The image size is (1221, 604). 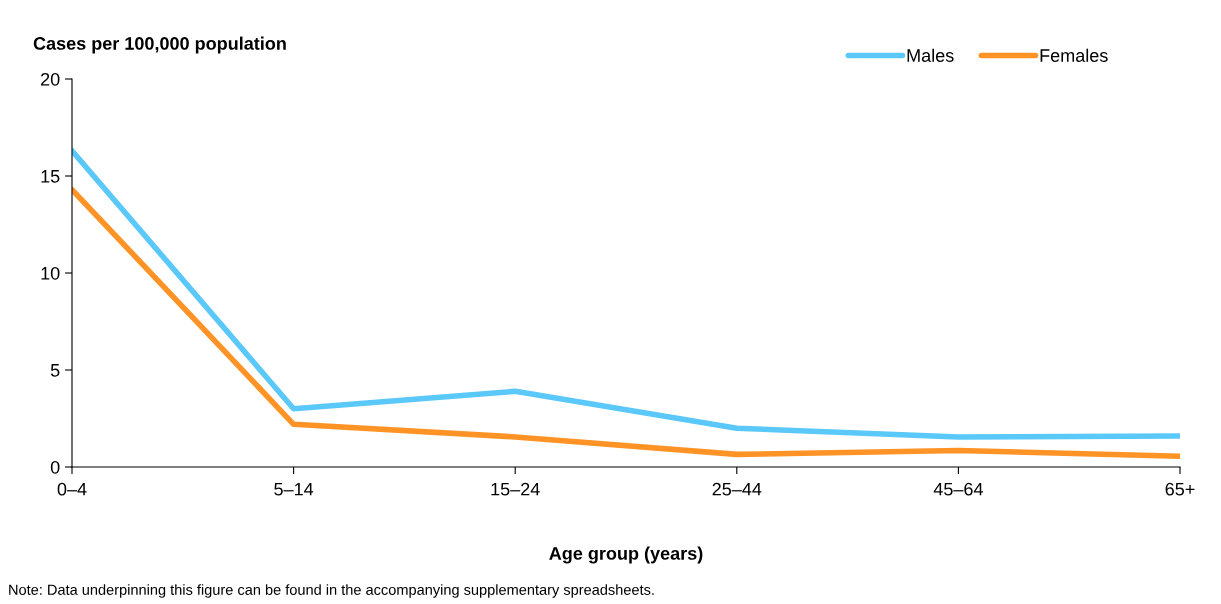 I want to click on y-tick-label: 5, so click(x=55, y=370).